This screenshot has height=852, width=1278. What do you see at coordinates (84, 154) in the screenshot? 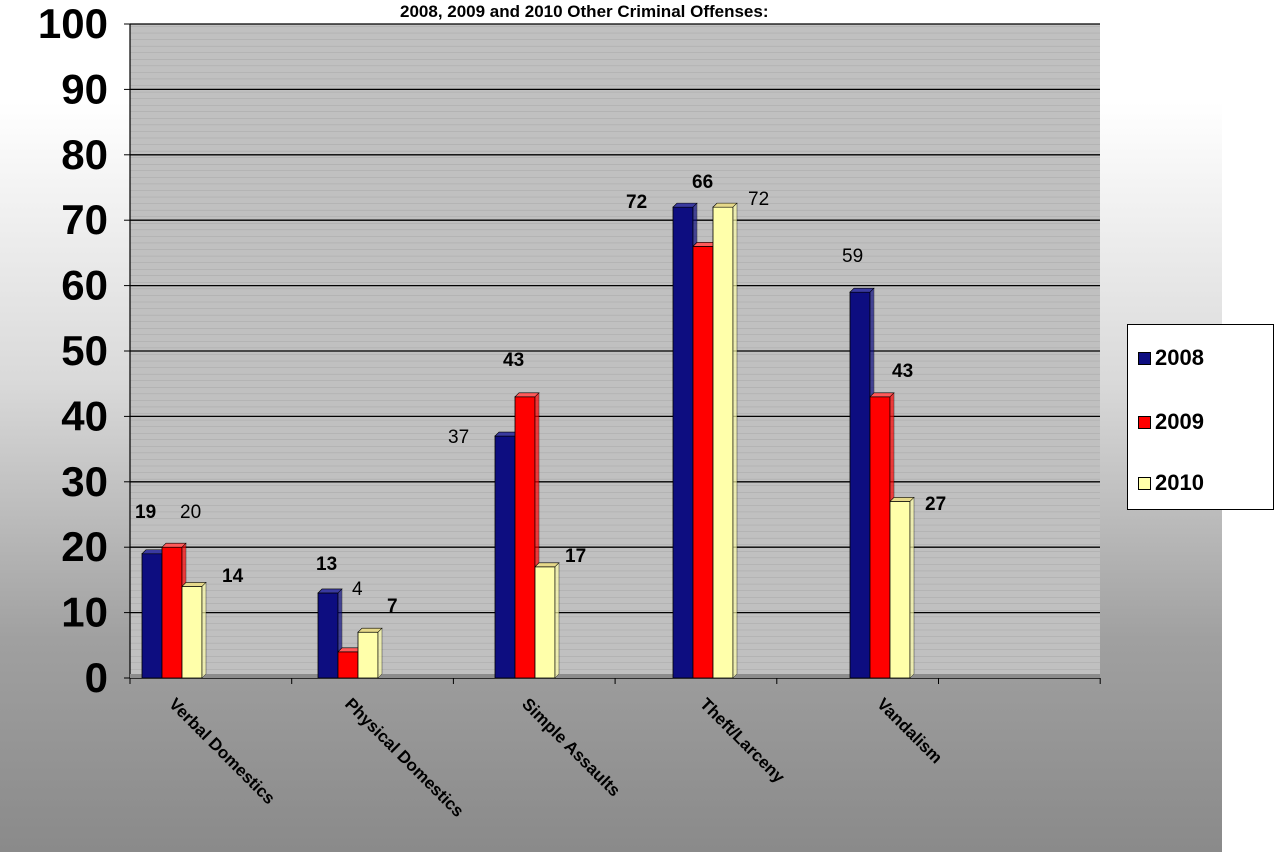
I see `y-tick-label: 80` at bounding box center [84, 154].